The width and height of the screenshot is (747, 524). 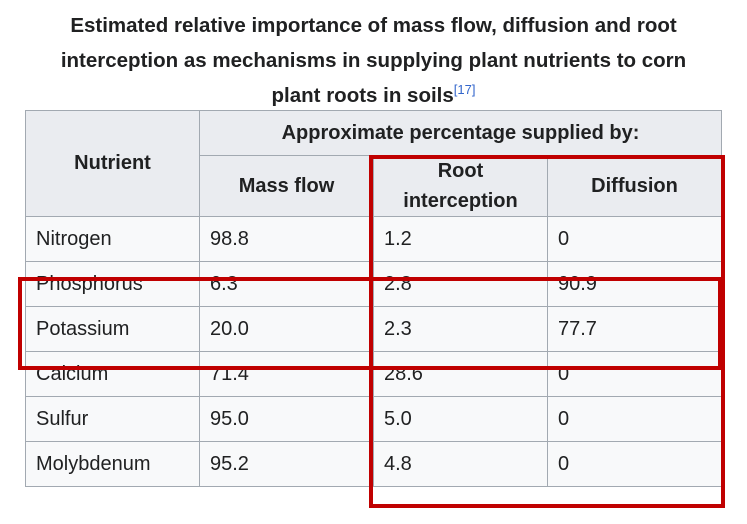 What do you see at coordinates (460, 464) in the screenshot?
I see `cell-root-interception: 4.8` at bounding box center [460, 464].